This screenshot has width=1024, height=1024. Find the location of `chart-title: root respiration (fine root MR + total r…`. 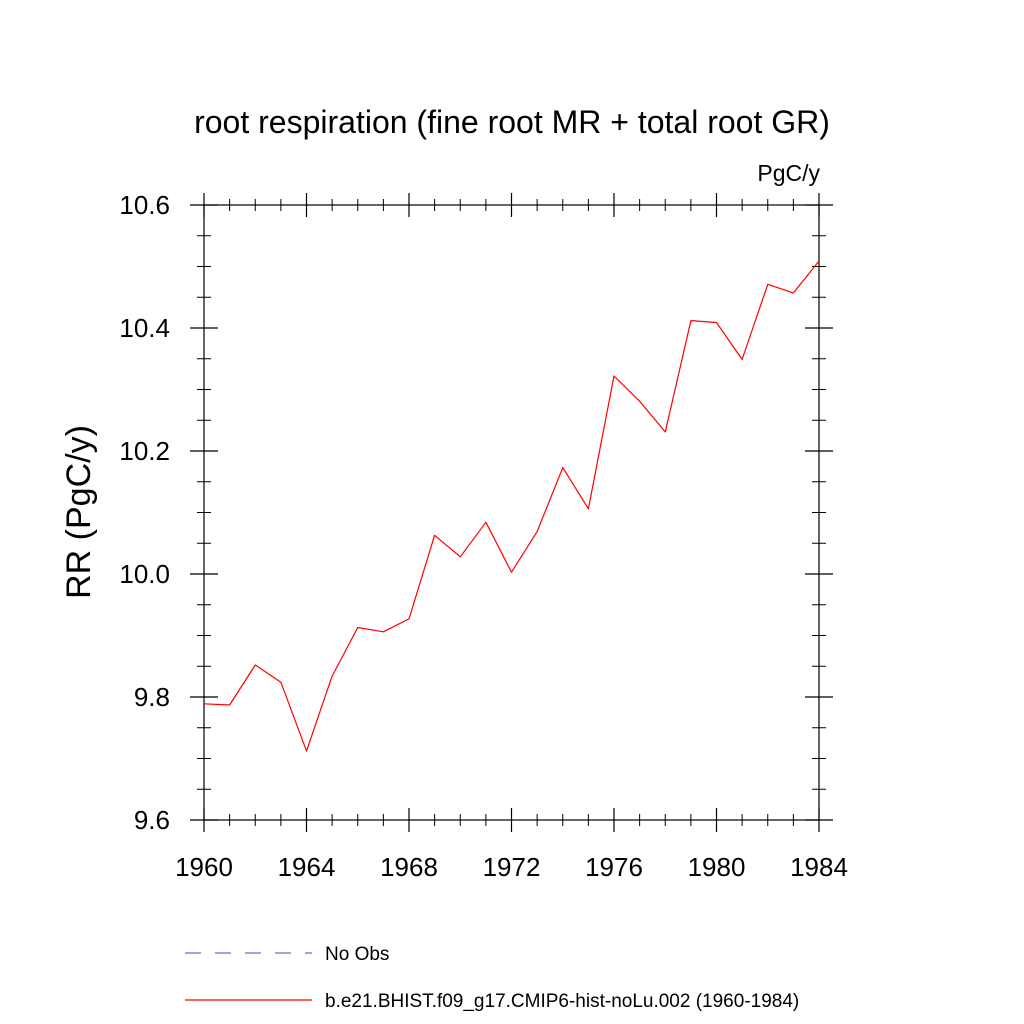

chart-title: root respiration (fine root MR + total r… is located at coordinates (512, 122).